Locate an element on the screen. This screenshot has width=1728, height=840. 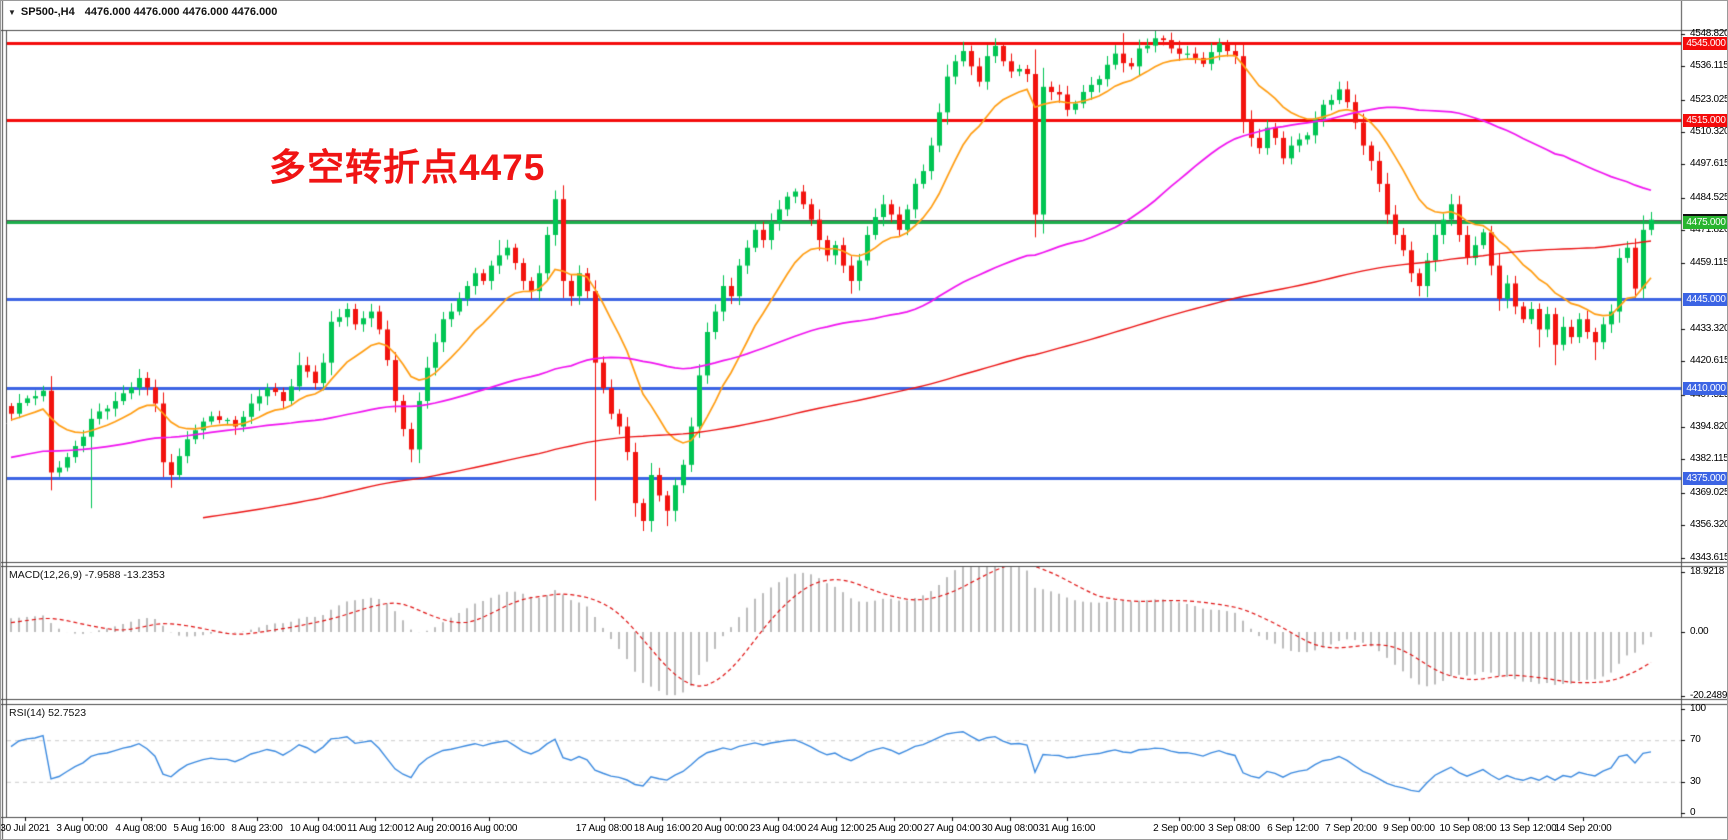
price-tag-support: 4445.000 is located at coordinates (1705, 299).